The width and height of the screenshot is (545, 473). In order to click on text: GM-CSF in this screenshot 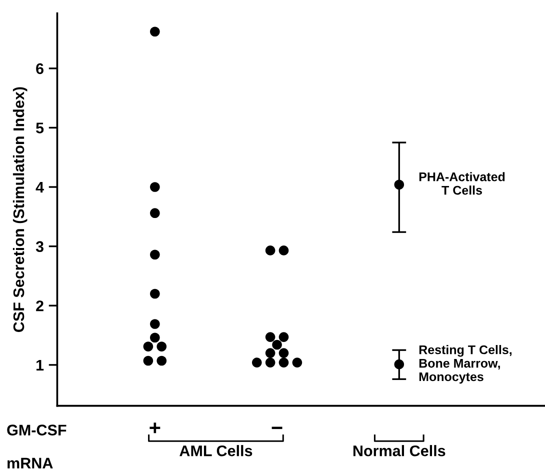, I will do `click(36, 430)`.